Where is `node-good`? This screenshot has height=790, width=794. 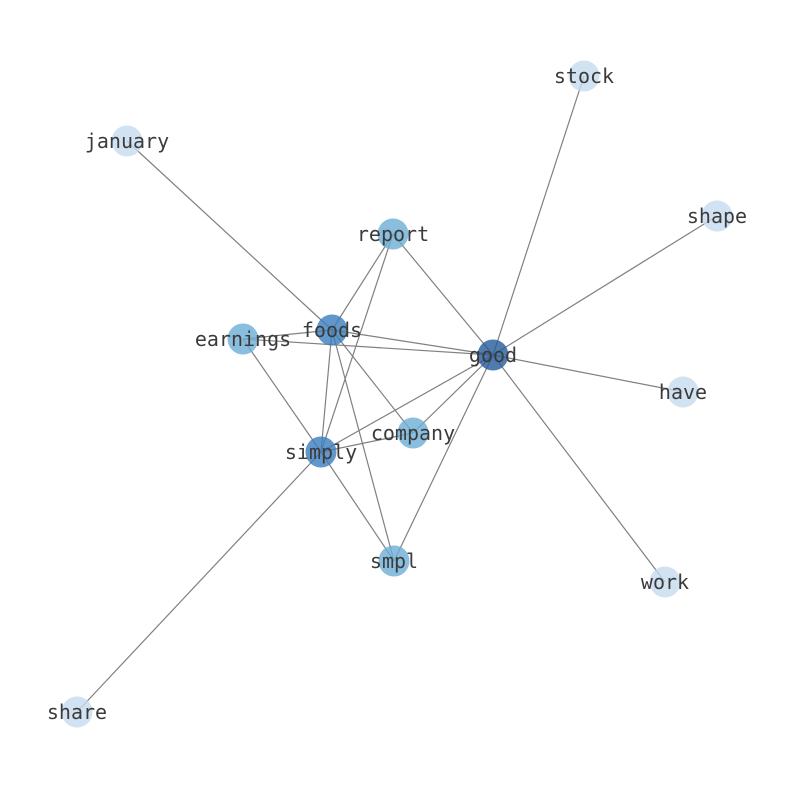 node-good is located at coordinates (493, 355).